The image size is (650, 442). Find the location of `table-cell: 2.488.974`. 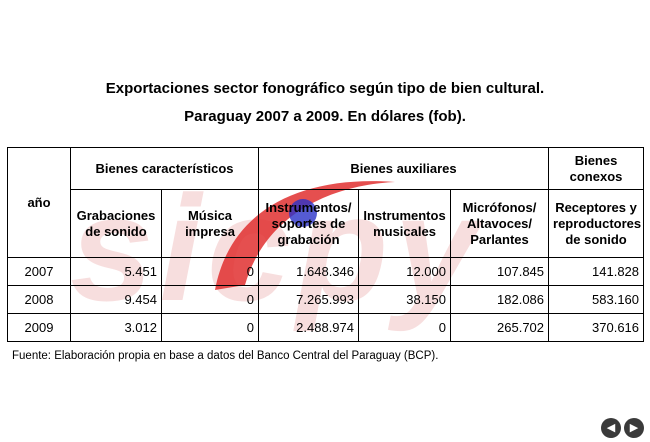

table-cell: 2.488.974 is located at coordinates (308, 327).